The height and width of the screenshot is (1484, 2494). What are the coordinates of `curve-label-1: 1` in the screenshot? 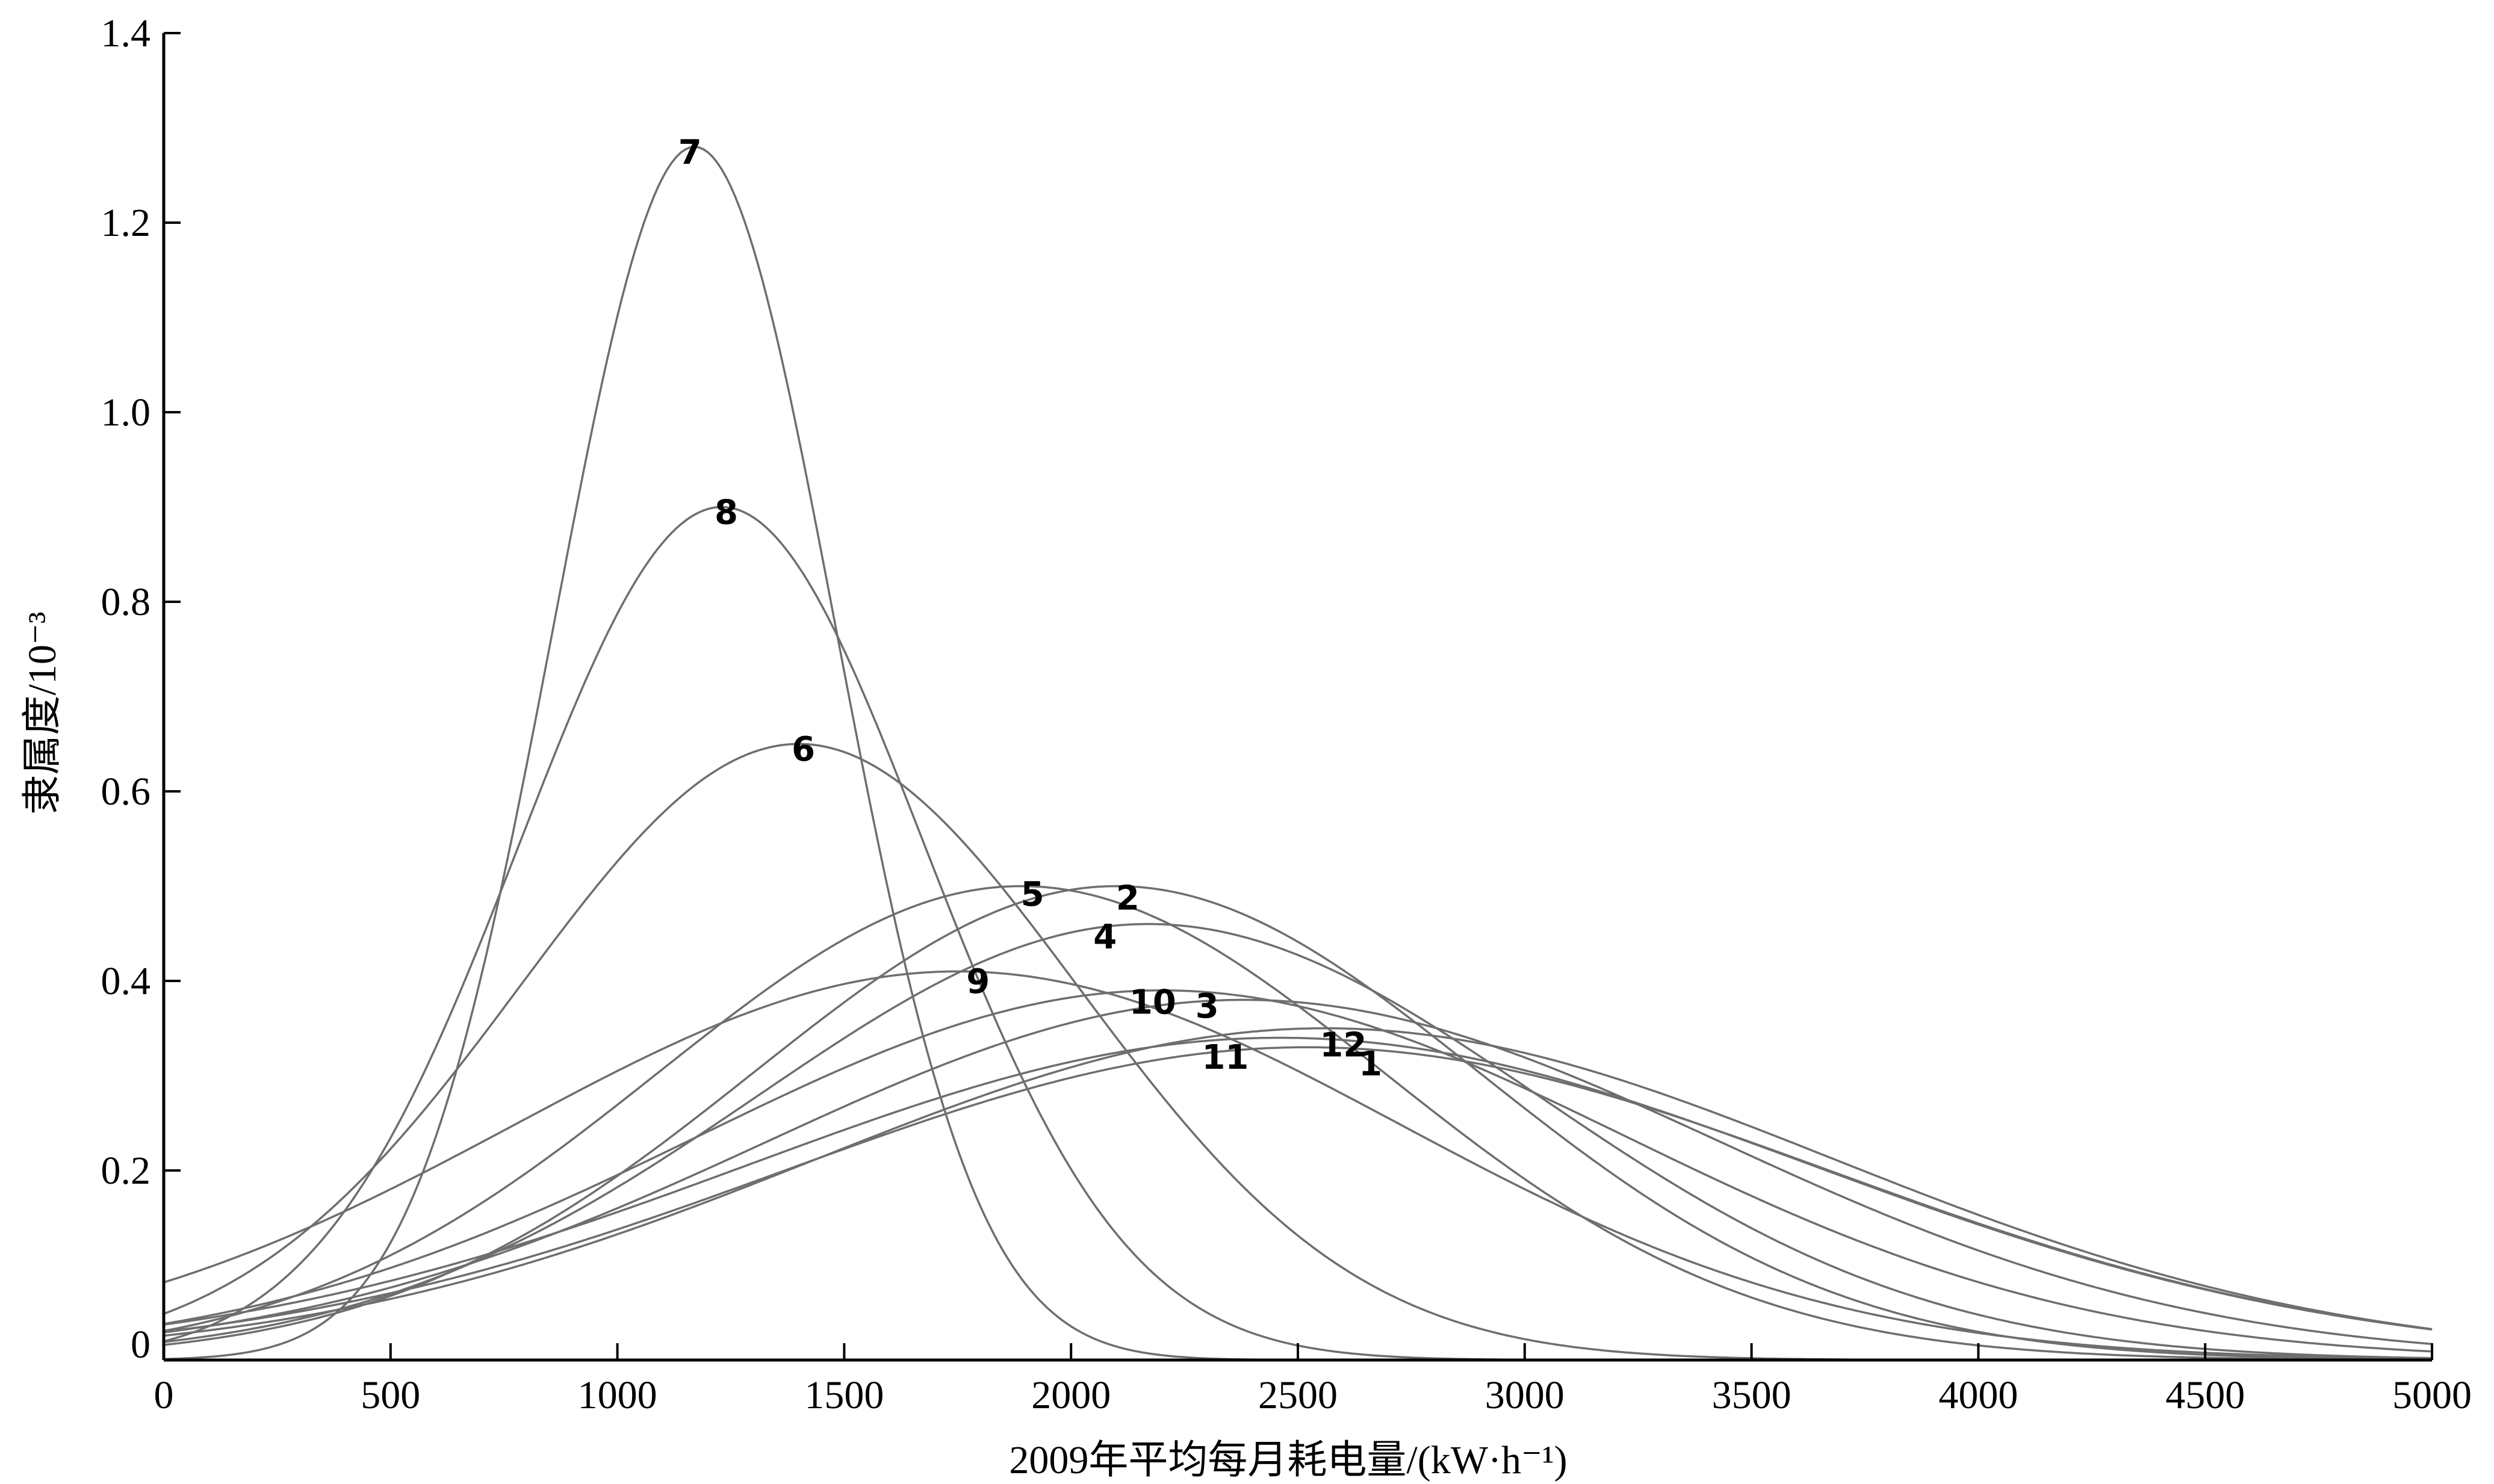 It's located at (1370, 1064).